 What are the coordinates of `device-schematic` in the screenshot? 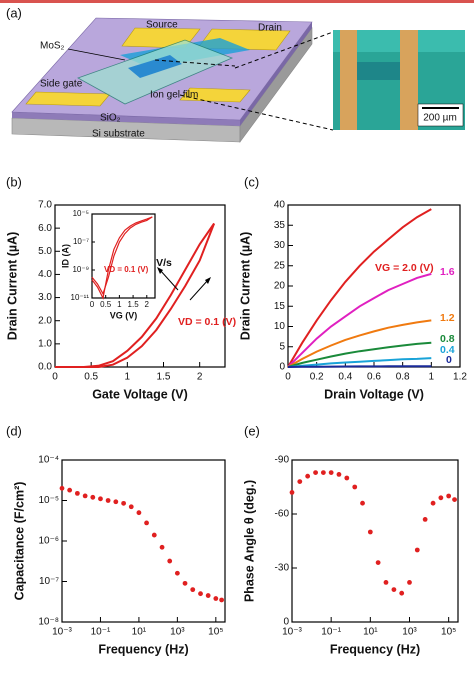 It's located at (162, 80).